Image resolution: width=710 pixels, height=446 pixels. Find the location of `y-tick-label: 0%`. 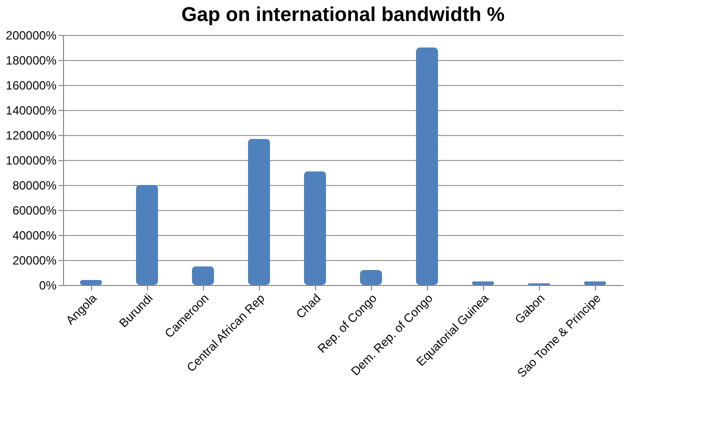

y-tick-label: 0% is located at coordinates (48, 285).